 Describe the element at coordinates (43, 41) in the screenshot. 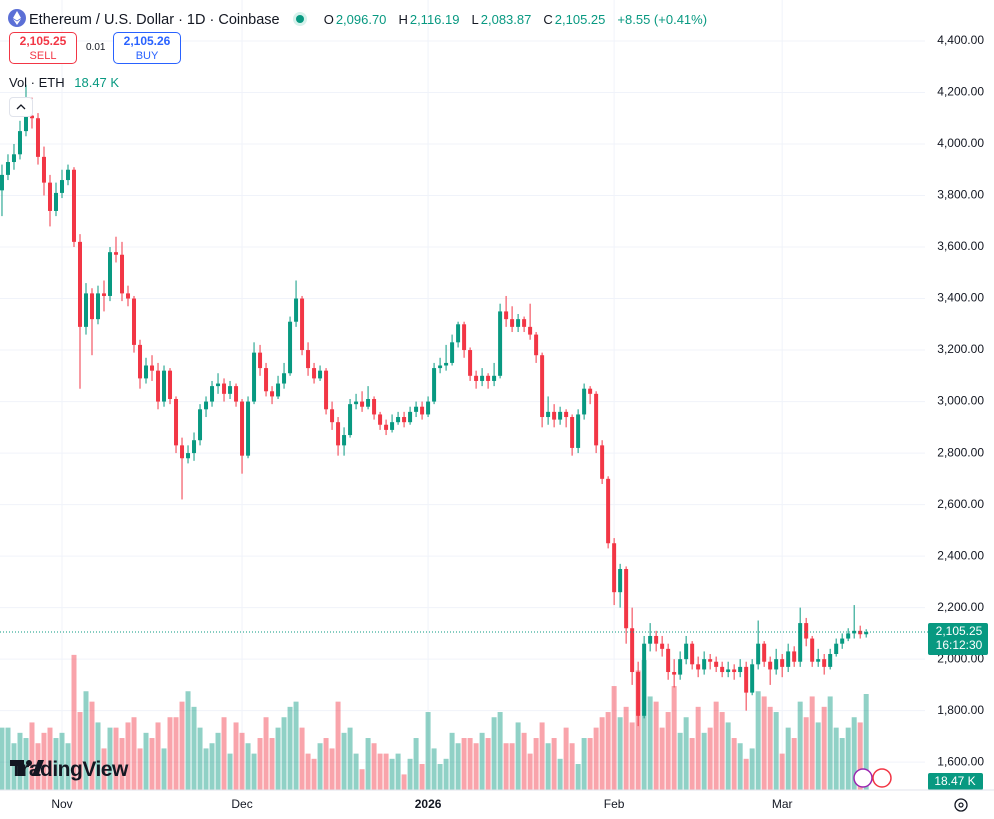

I see `sell-price: 2,105.25` at that location.